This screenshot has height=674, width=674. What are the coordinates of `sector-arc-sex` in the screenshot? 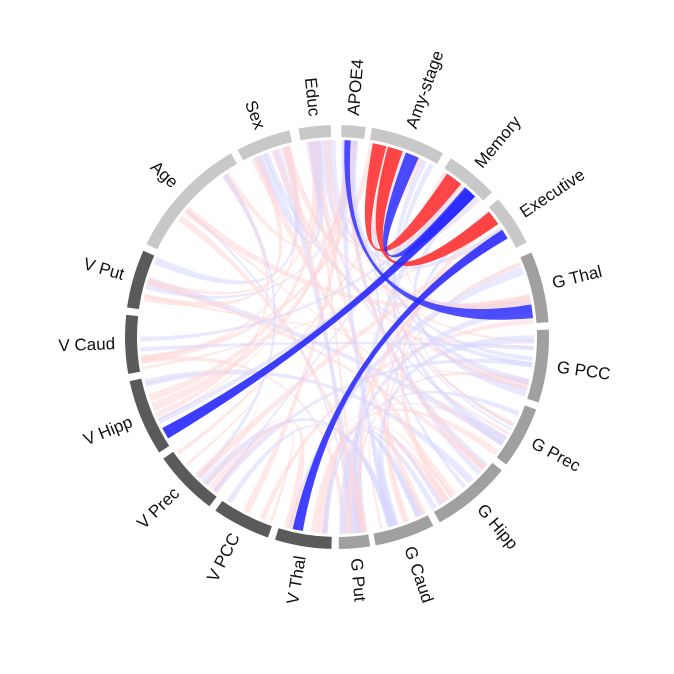 It's located at (265, 145).